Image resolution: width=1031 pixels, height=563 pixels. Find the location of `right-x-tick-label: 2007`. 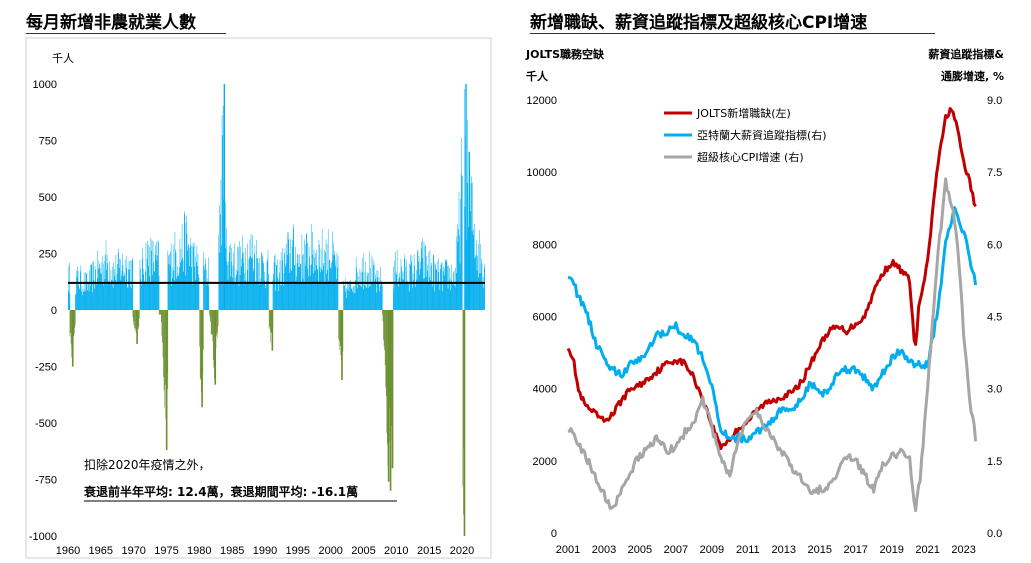

right-x-tick-label: 2007 is located at coordinates (676, 550).